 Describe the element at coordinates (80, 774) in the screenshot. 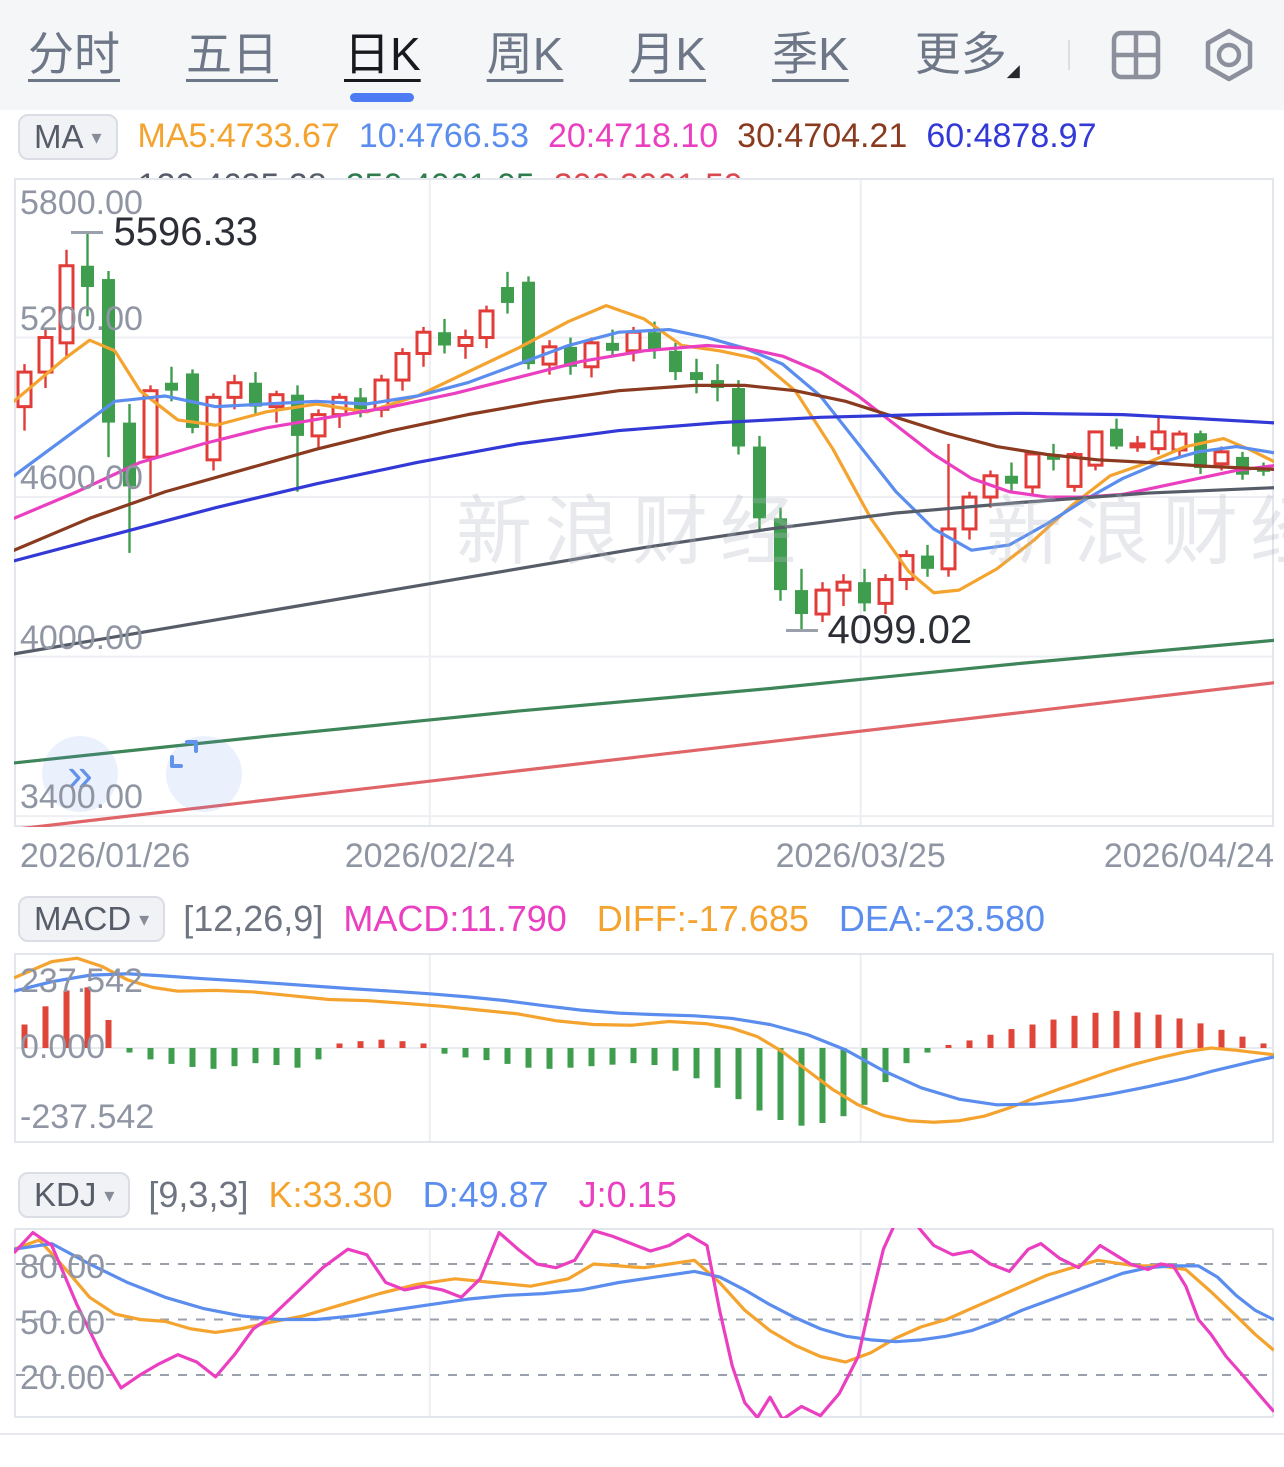

I see `collapse-periods-button: »` at that location.